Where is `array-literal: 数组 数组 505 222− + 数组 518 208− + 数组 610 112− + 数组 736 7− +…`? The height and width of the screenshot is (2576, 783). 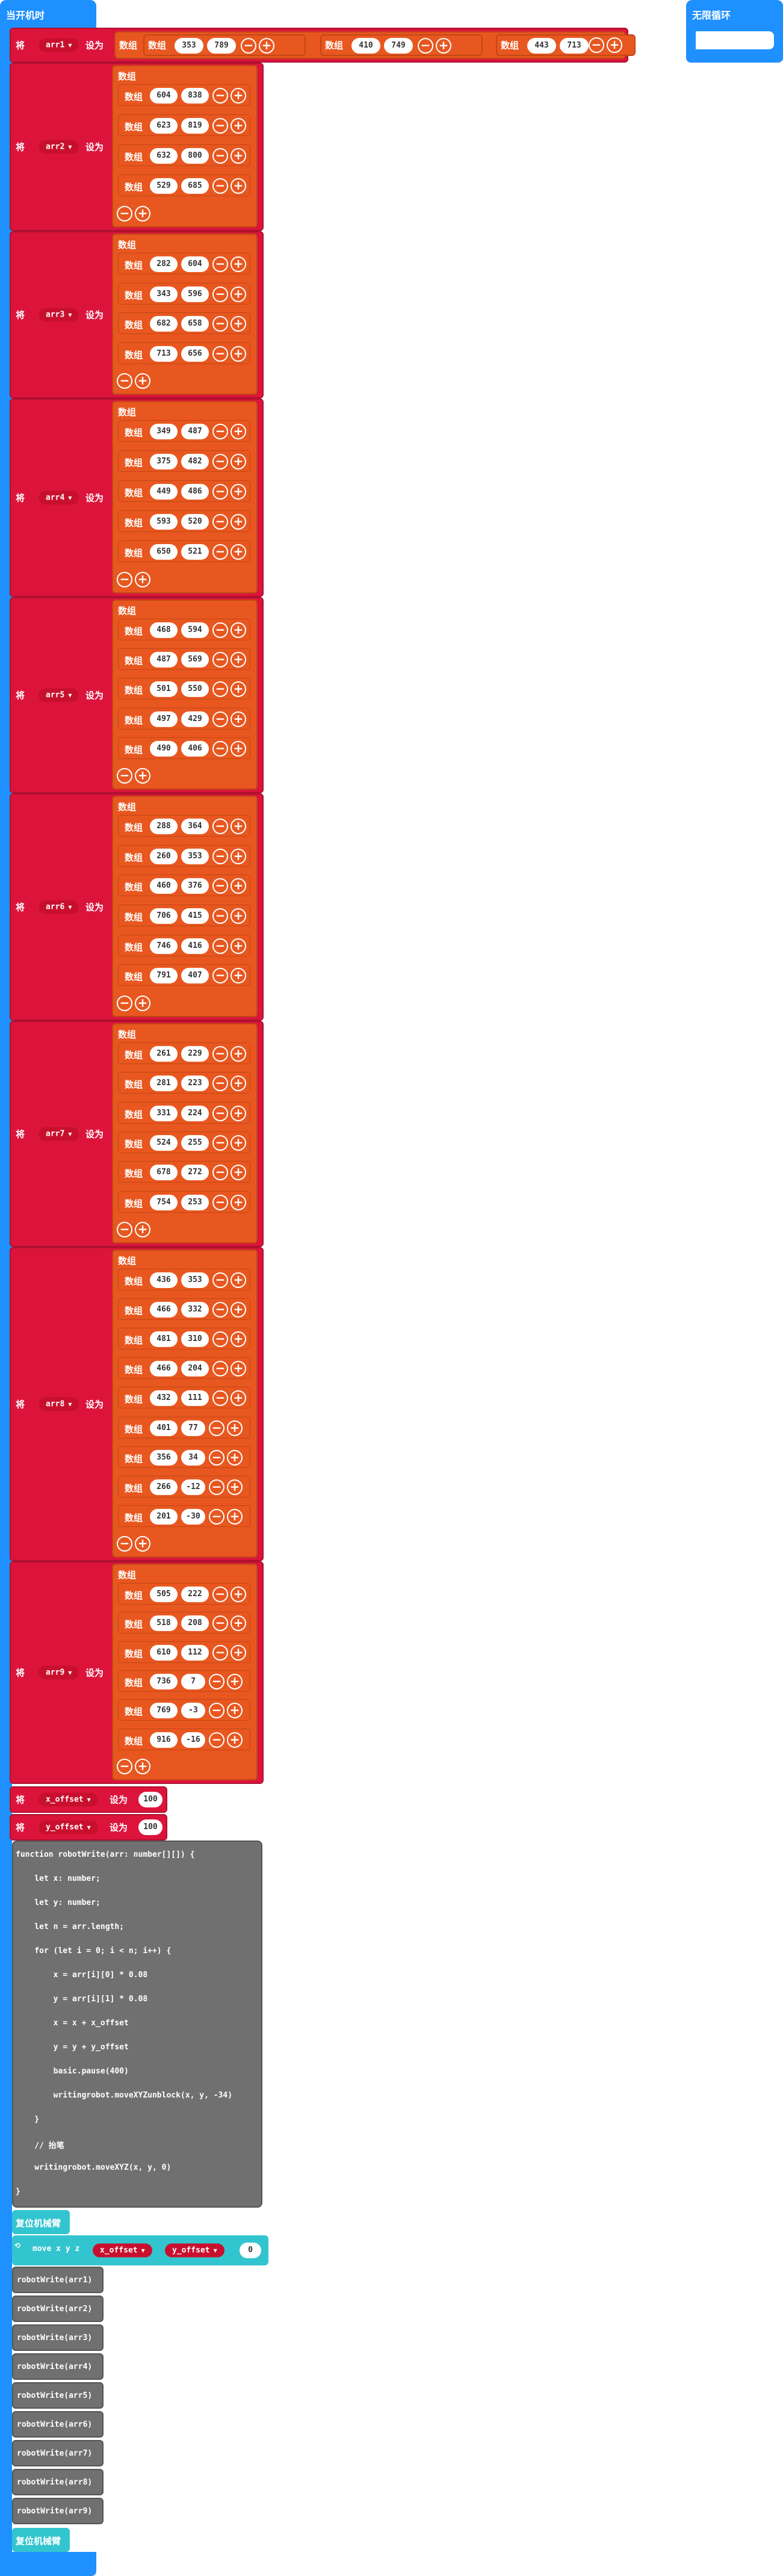
array-literal: 数组 数组 505 222− + 数组 518 208− + 数组 610 112− + 数组 736 7− +… is located at coordinates (185, 1672).